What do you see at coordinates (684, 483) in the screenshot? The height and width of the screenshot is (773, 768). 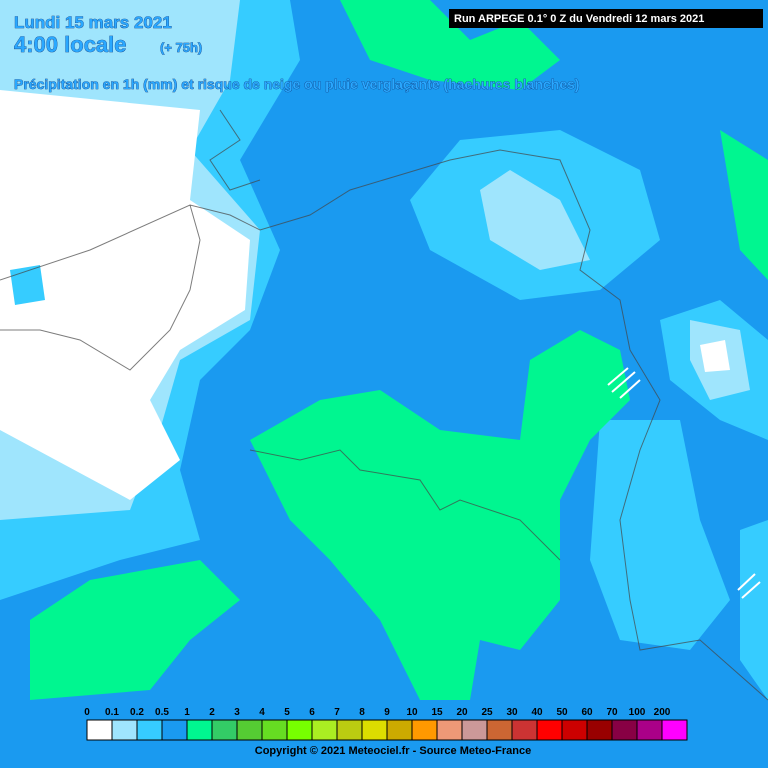 I see `snow-hatch` at bounding box center [684, 483].